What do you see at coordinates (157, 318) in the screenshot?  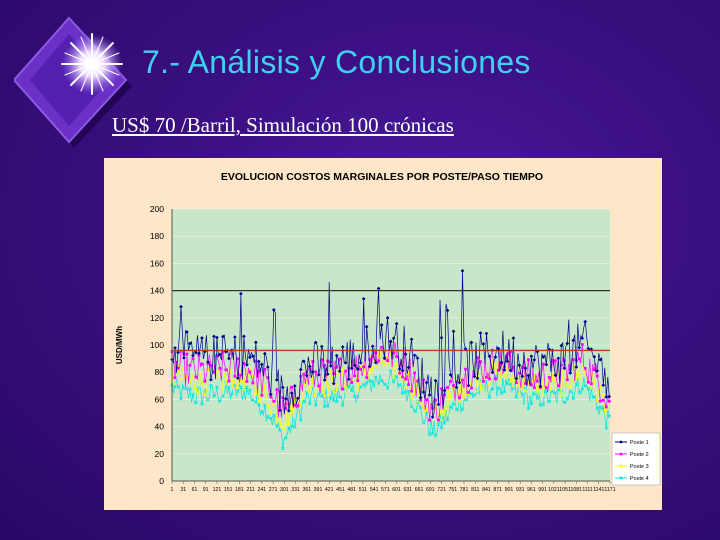 I see `y-tick-label-6: 120` at bounding box center [157, 318].